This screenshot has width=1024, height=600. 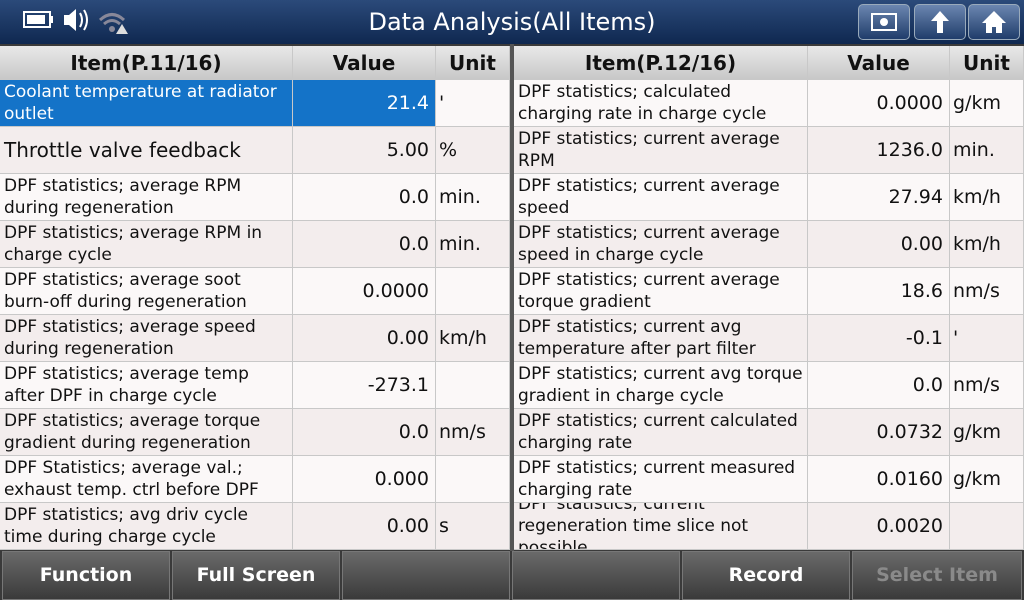 I want to click on screenshot-button, so click(x=884, y=22).